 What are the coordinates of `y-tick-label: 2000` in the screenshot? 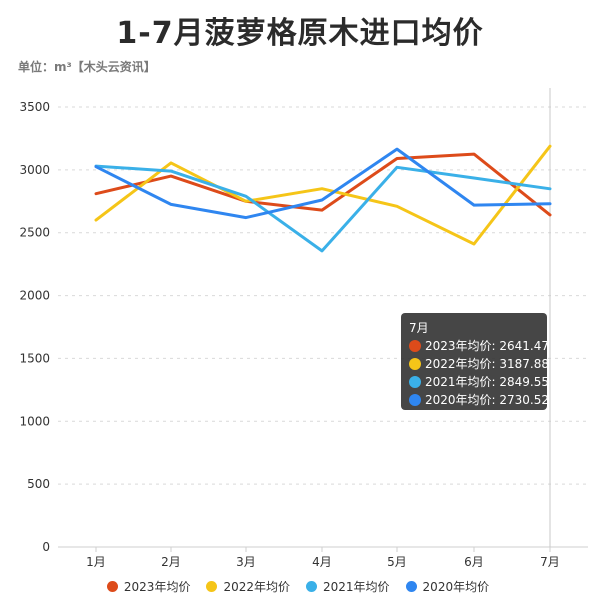 It's located at (34, 296).